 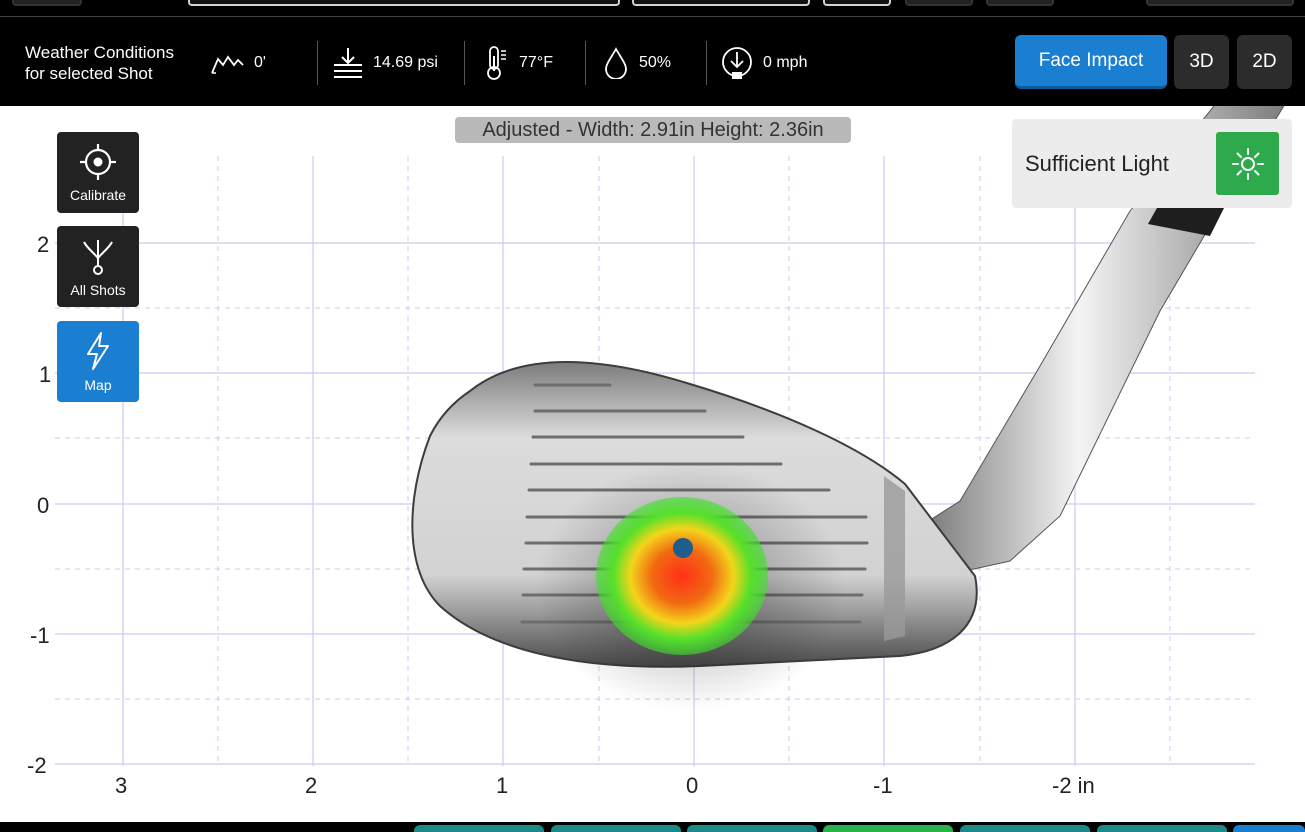 I want to click on humidity-drop-icon, so click(x=616, y=63).